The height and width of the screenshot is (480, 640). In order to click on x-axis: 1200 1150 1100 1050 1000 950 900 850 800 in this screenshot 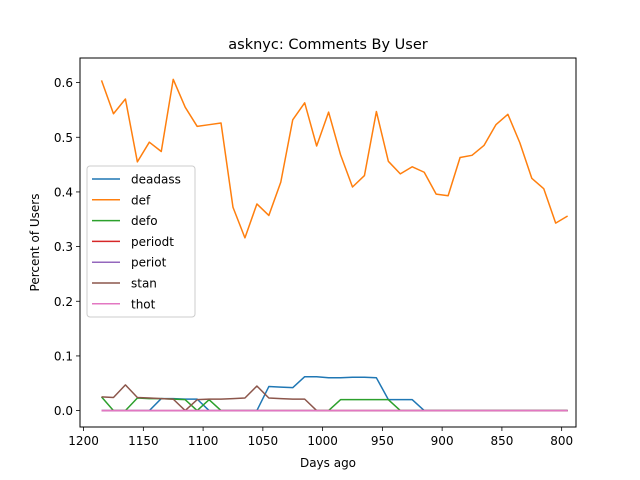, I will do `click(320, 437)`.